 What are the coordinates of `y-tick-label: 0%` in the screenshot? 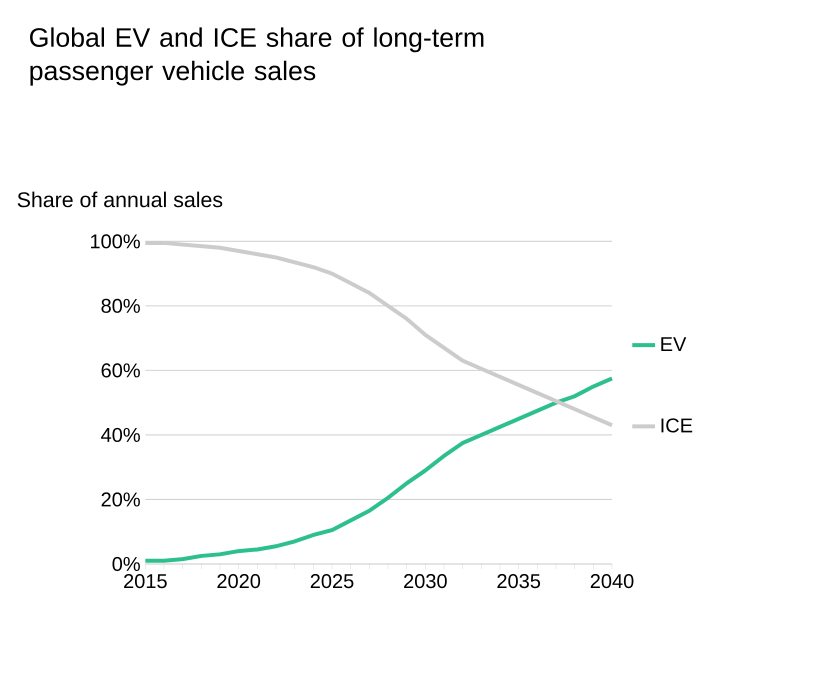 It's located at (126, 563).